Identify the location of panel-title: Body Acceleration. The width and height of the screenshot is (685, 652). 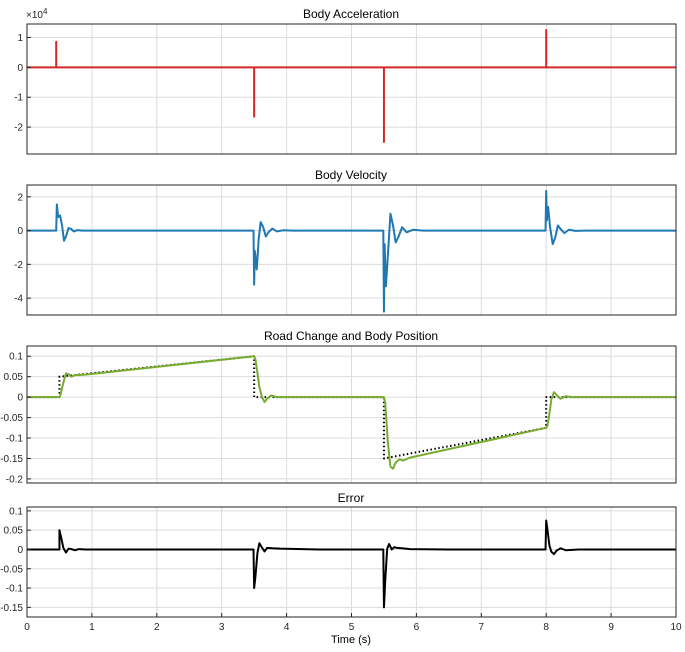
(351, 14).